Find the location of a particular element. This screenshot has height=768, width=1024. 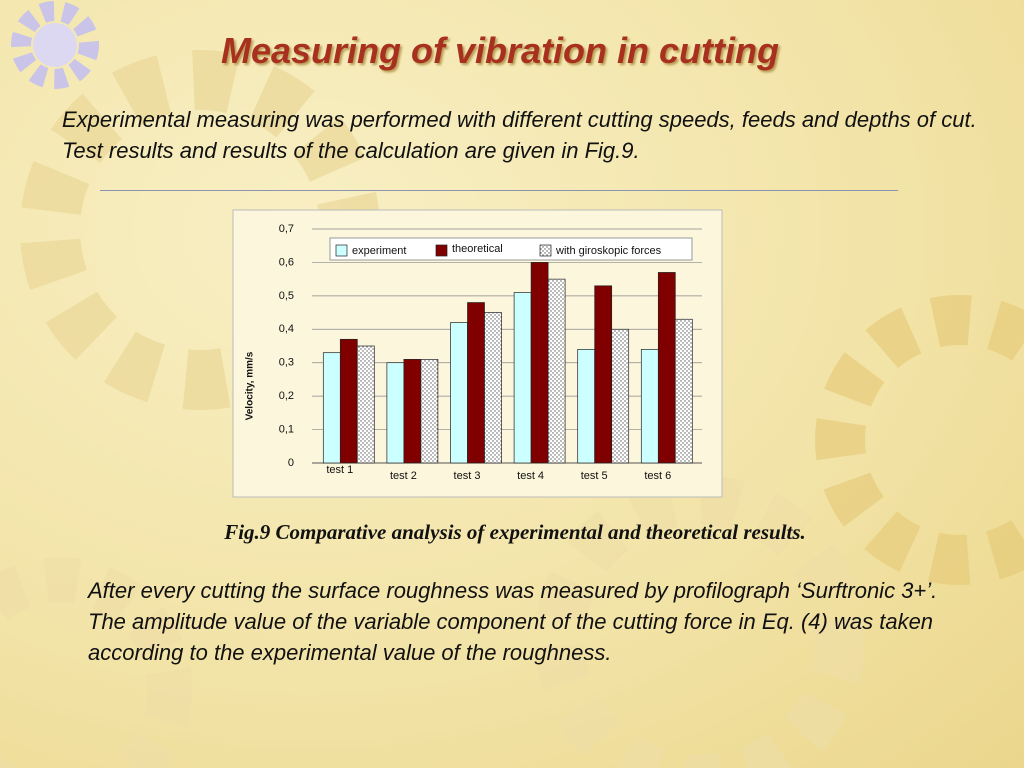

x-tick-label: test 5 is located at coordinates (594, 476).